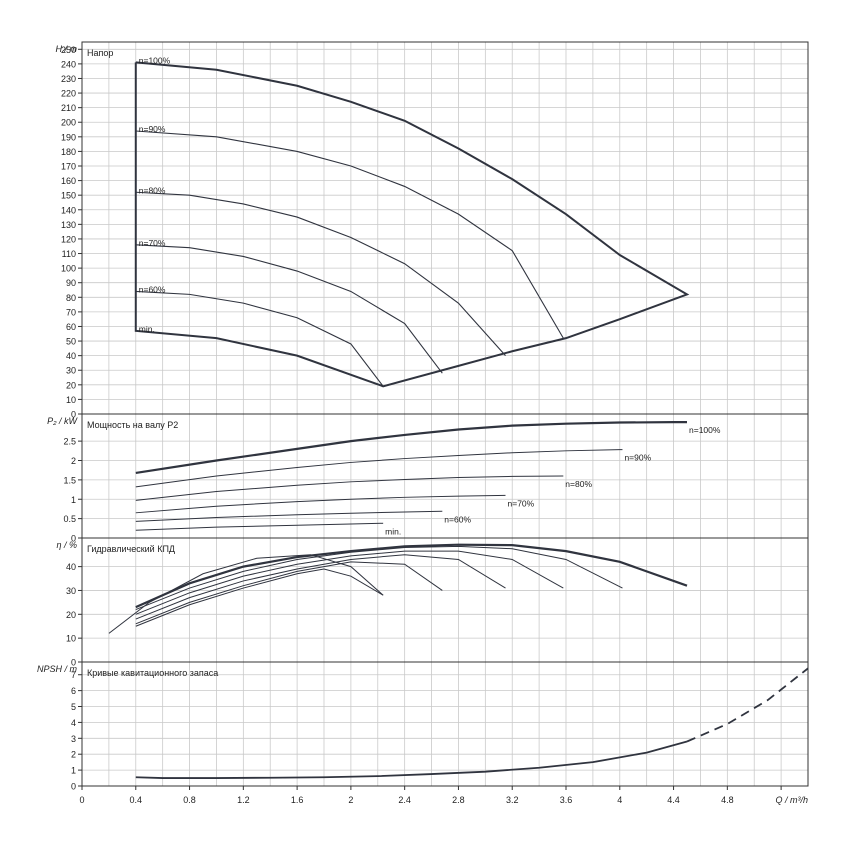 The image size is (850, 850). What do you see at coordinates (404, 800) in the screenshot?
I see `x-tick-label: 2.4` at bounding box center [404, 800].